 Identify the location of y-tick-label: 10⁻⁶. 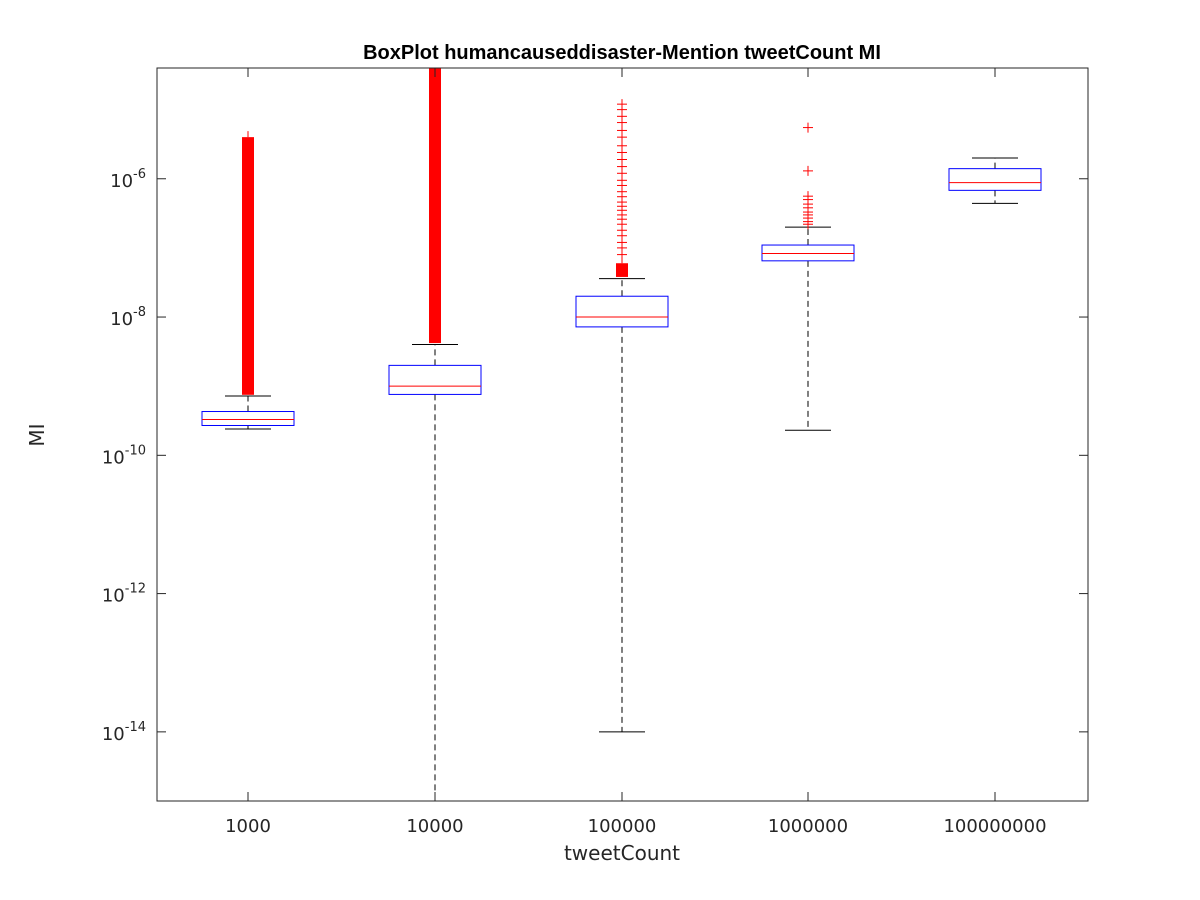
(128, 179).